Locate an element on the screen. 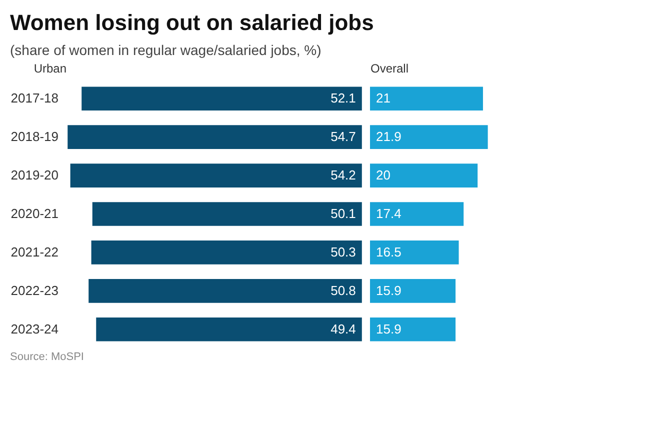 The width and height of the screenshot is (655, 429). data-label: 50.1 is located at coordinates (343, 213).